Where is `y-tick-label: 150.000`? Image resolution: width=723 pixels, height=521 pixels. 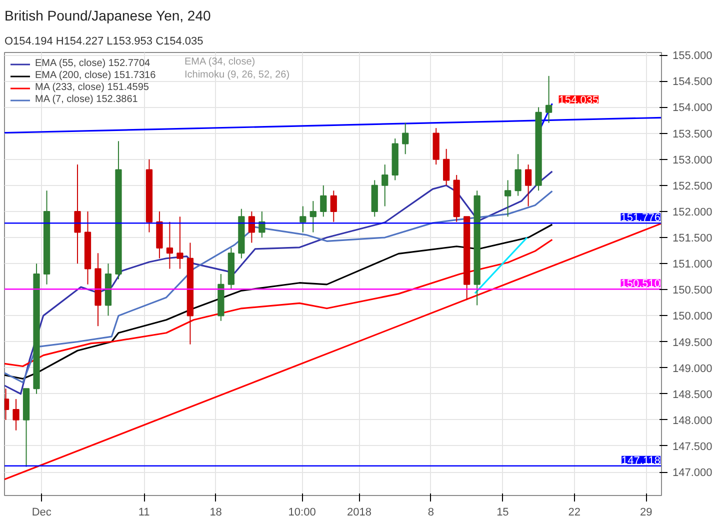
y-tick-label: 150.000 is located at coordinates (692, 316).